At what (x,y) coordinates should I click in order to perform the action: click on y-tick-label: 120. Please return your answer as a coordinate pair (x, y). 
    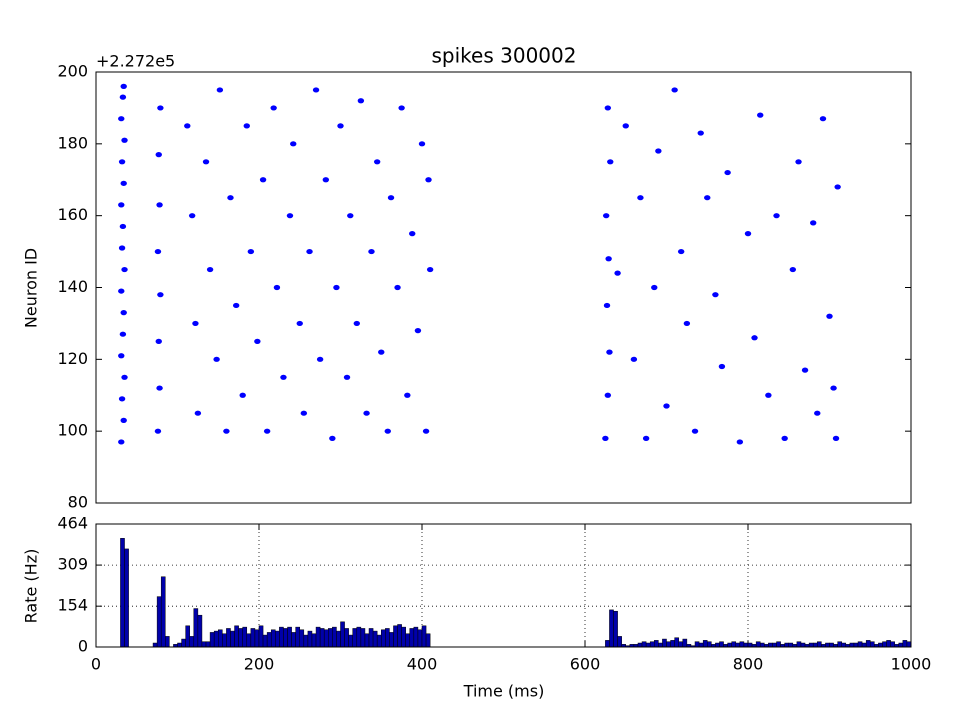
    Looking at the image, I should click on (72, 358).